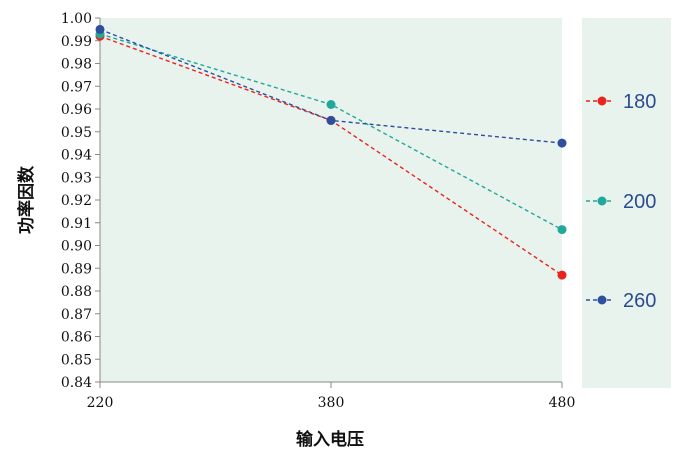 The width and height of the screenshot is (681, 454). Describe the element at coordinates (76, 19) in the screenshot. I see `y-tick-label: 1.00` at that location.